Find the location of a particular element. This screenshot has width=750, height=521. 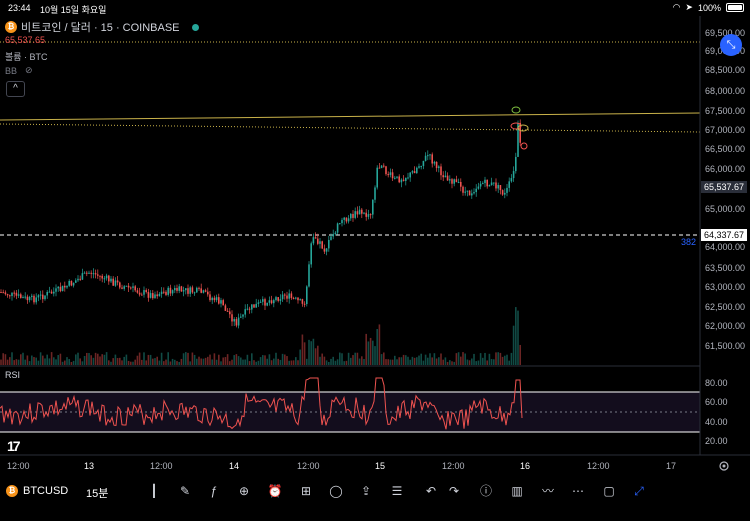

share-icon: ⇪ is located at coordinates (366, 491).